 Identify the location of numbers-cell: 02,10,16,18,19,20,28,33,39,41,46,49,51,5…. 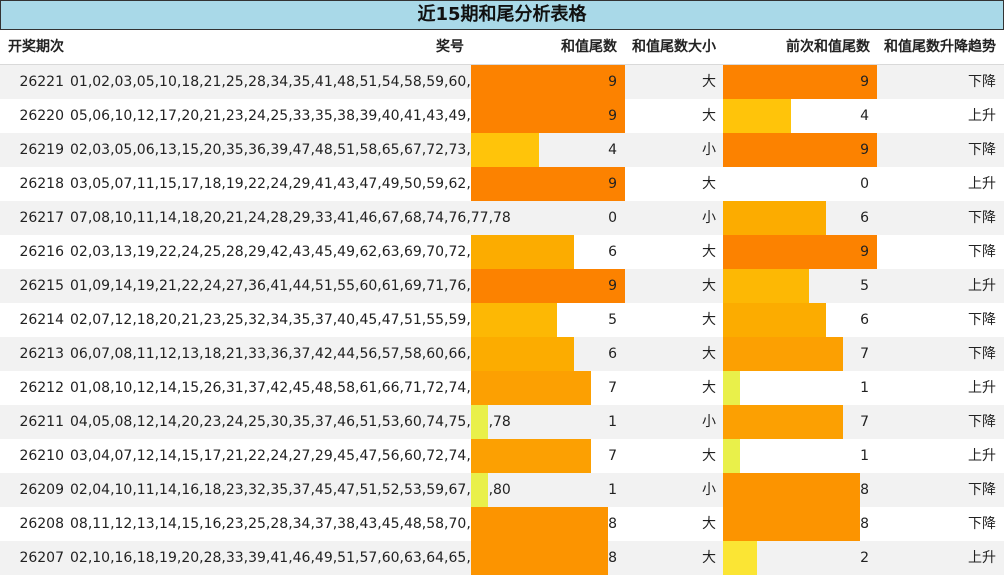
(290, 558).